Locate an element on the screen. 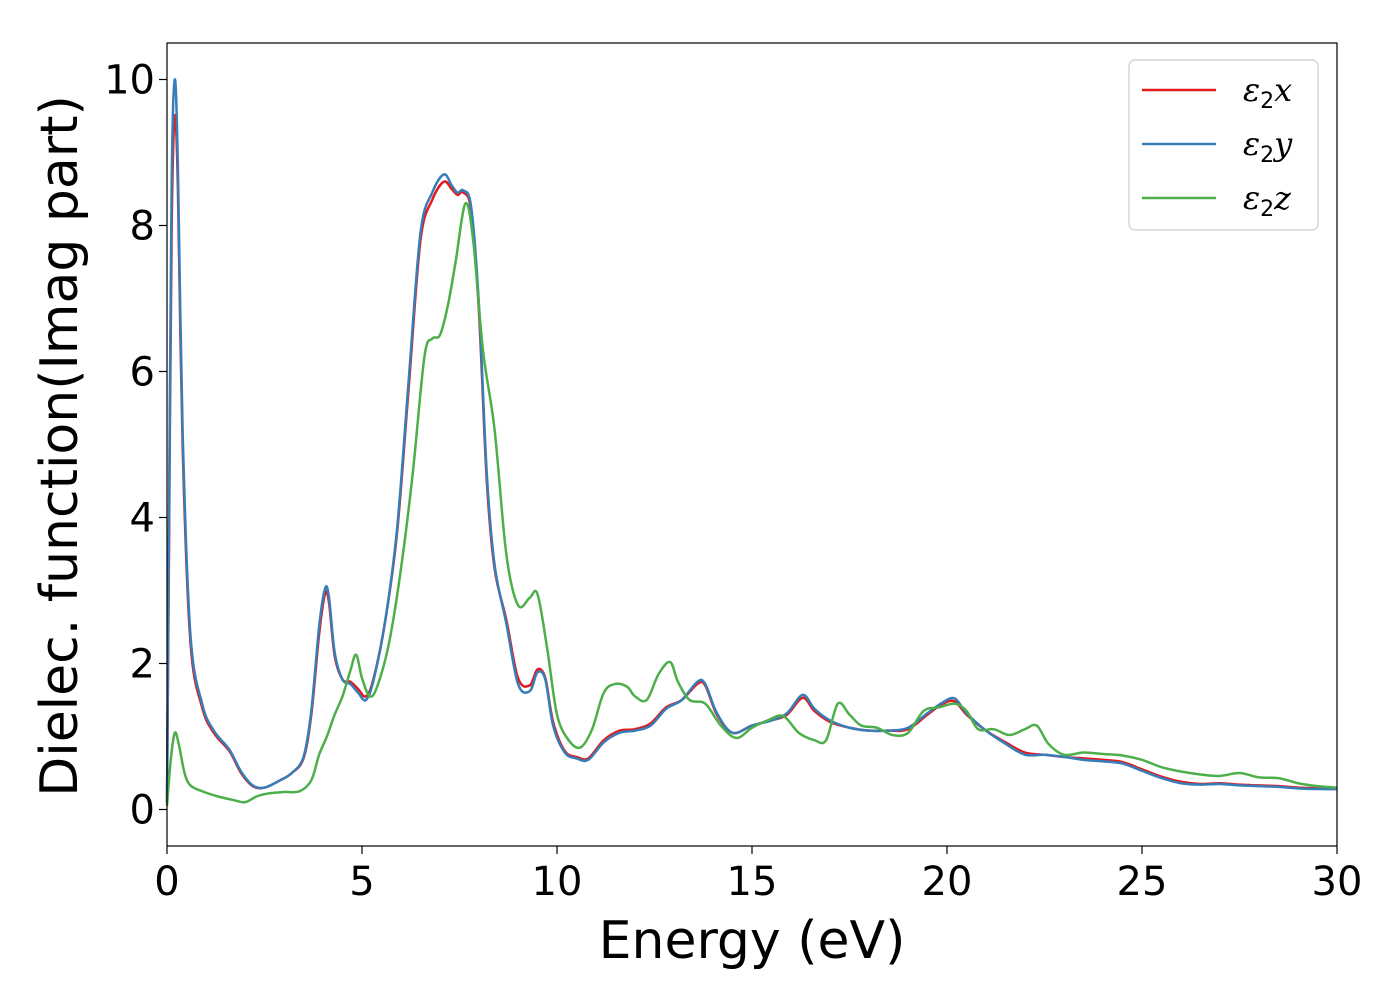 The width and height of the screenshot is (1400, 1000). y-tick-label: 8 is located at coordinates (142, 227).